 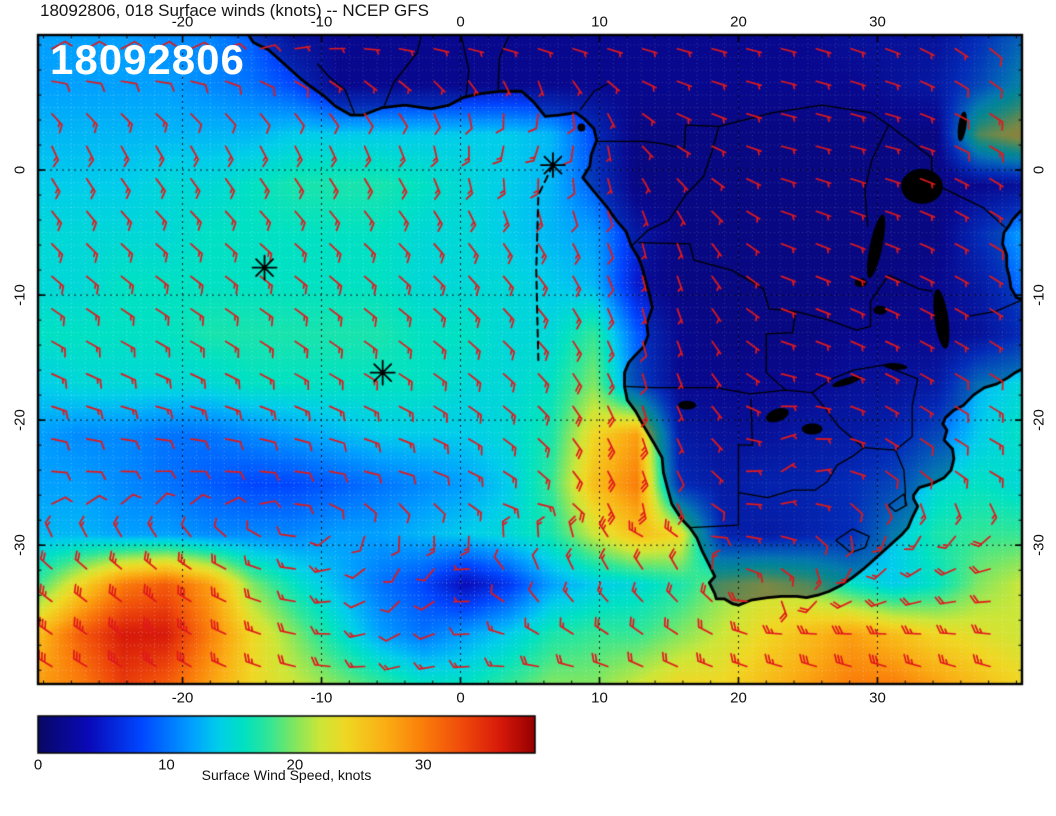 I want to click on timestamp-overlay: 18092806, so click(x=147, y=59).